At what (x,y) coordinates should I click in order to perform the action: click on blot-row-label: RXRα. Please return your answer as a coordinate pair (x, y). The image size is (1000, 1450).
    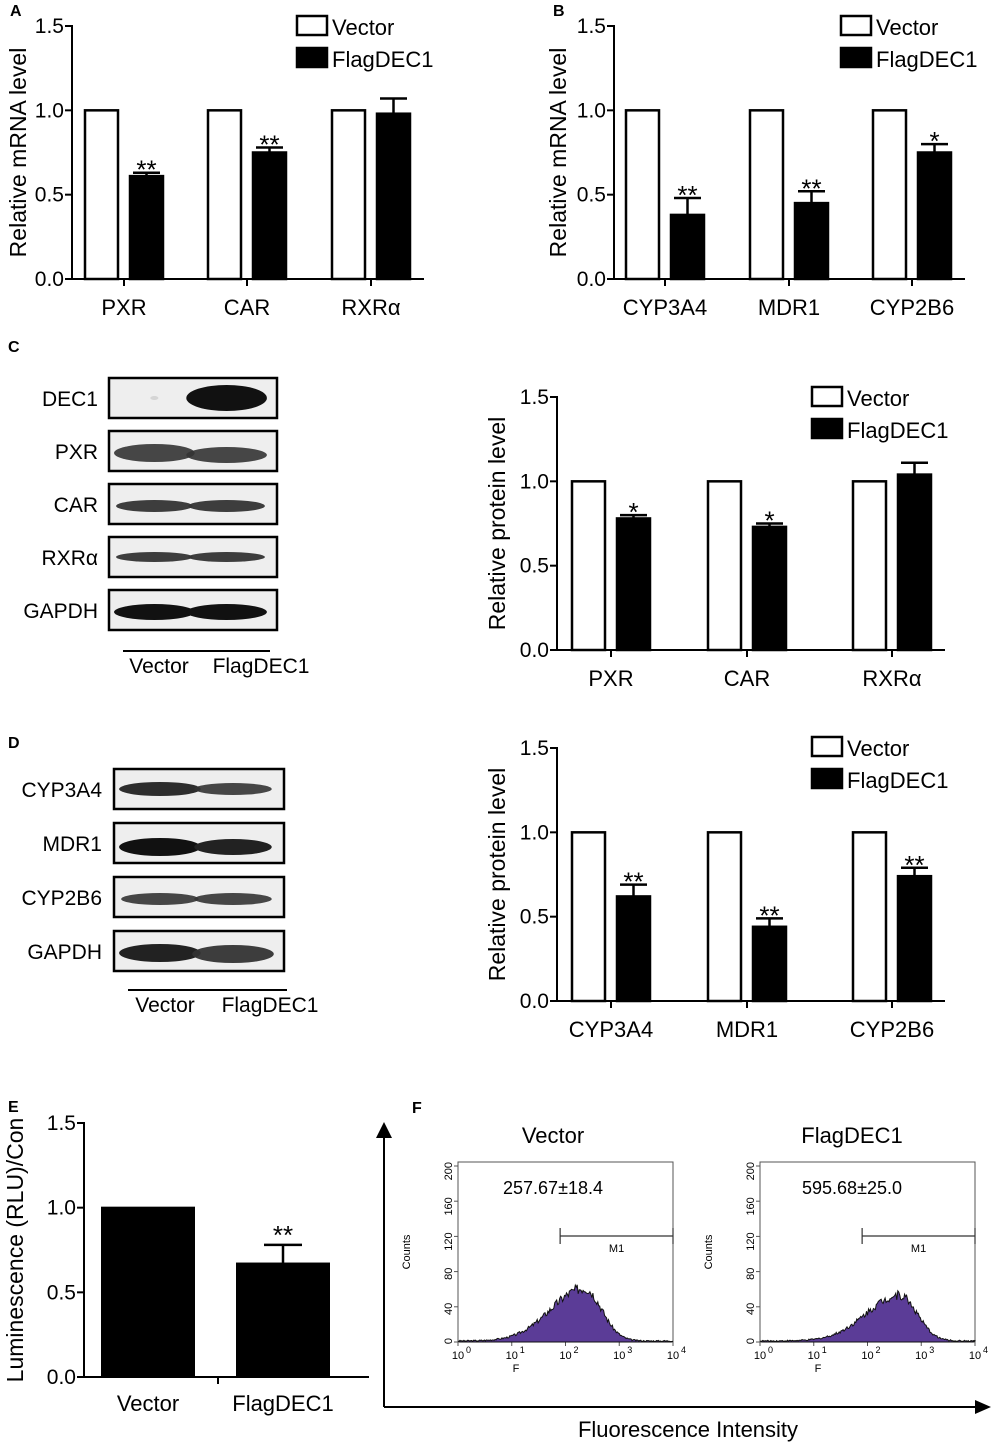
    Looking at the image, I should click on (70, 558).